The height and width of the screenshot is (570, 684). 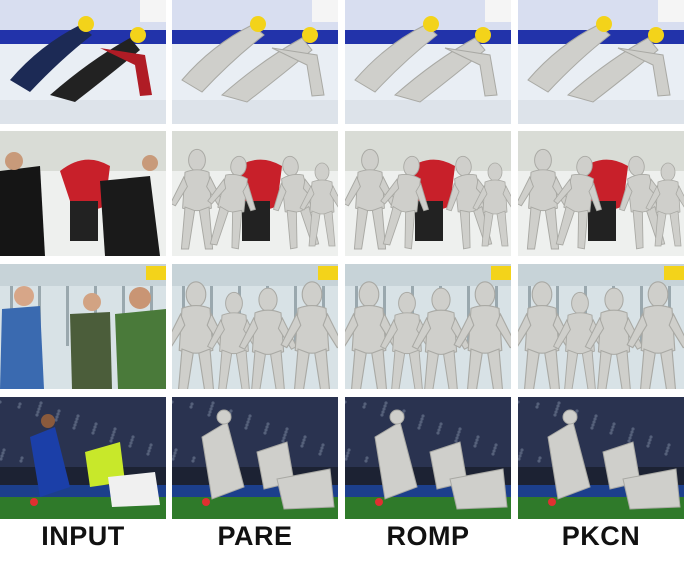 What do you see at coordinates (601, 62) in the screenshot?
I see `image-speed-skating-pkcn` at bounding box center [601, 62].